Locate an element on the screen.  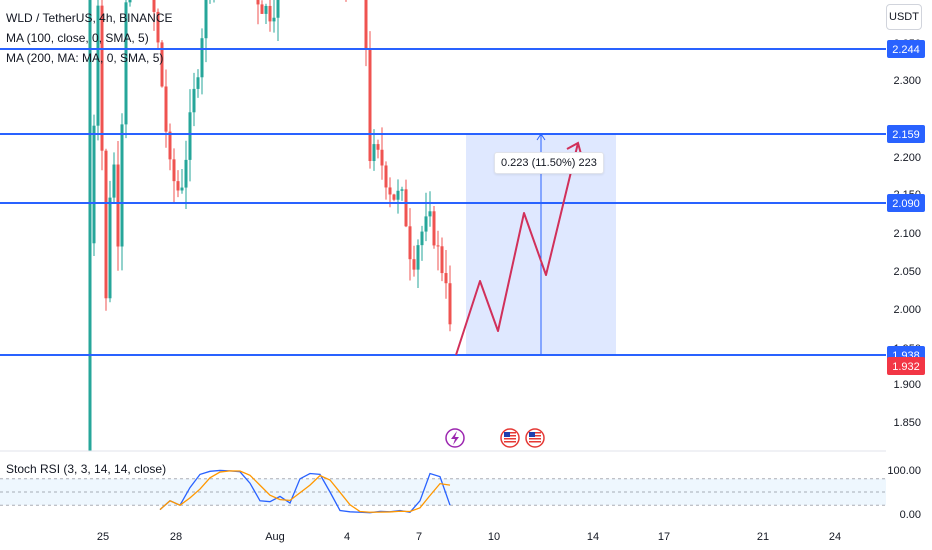
osc-tick: 100.00 is located at coordinates (904, 471).